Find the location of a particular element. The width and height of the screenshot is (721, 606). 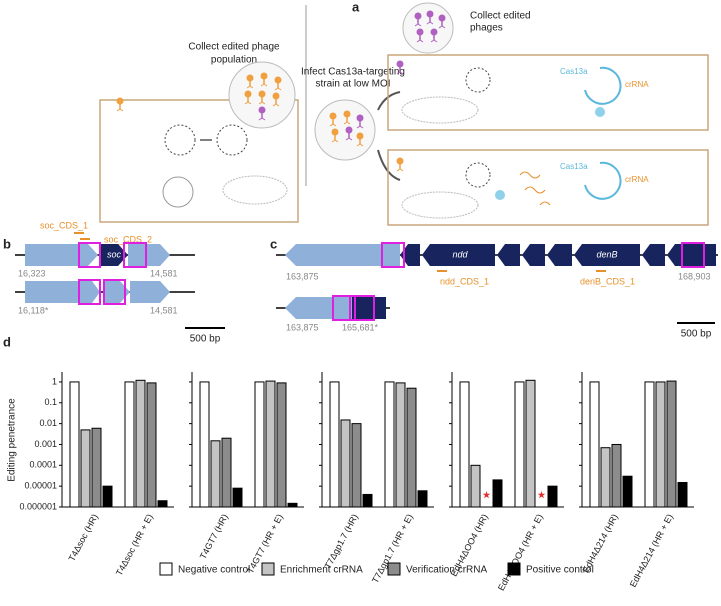

caption: Infect Cas13a-targeting is located at coordinates (353, 72).